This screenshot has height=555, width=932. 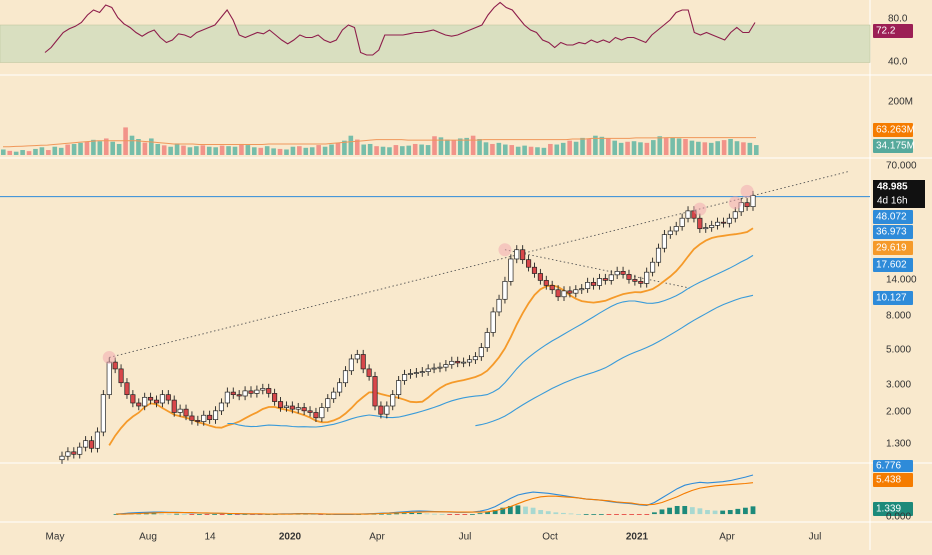 I want to click on bar-countdown-label: 4d 16h, so click(x=892, y=201).